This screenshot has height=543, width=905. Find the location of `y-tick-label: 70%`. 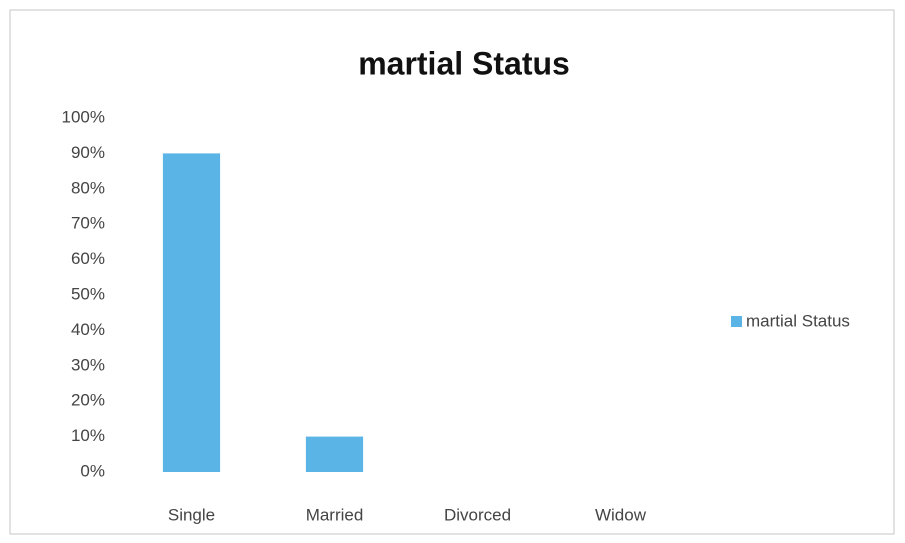

y-tick-label: 70% is located at coordinates (88, 223).